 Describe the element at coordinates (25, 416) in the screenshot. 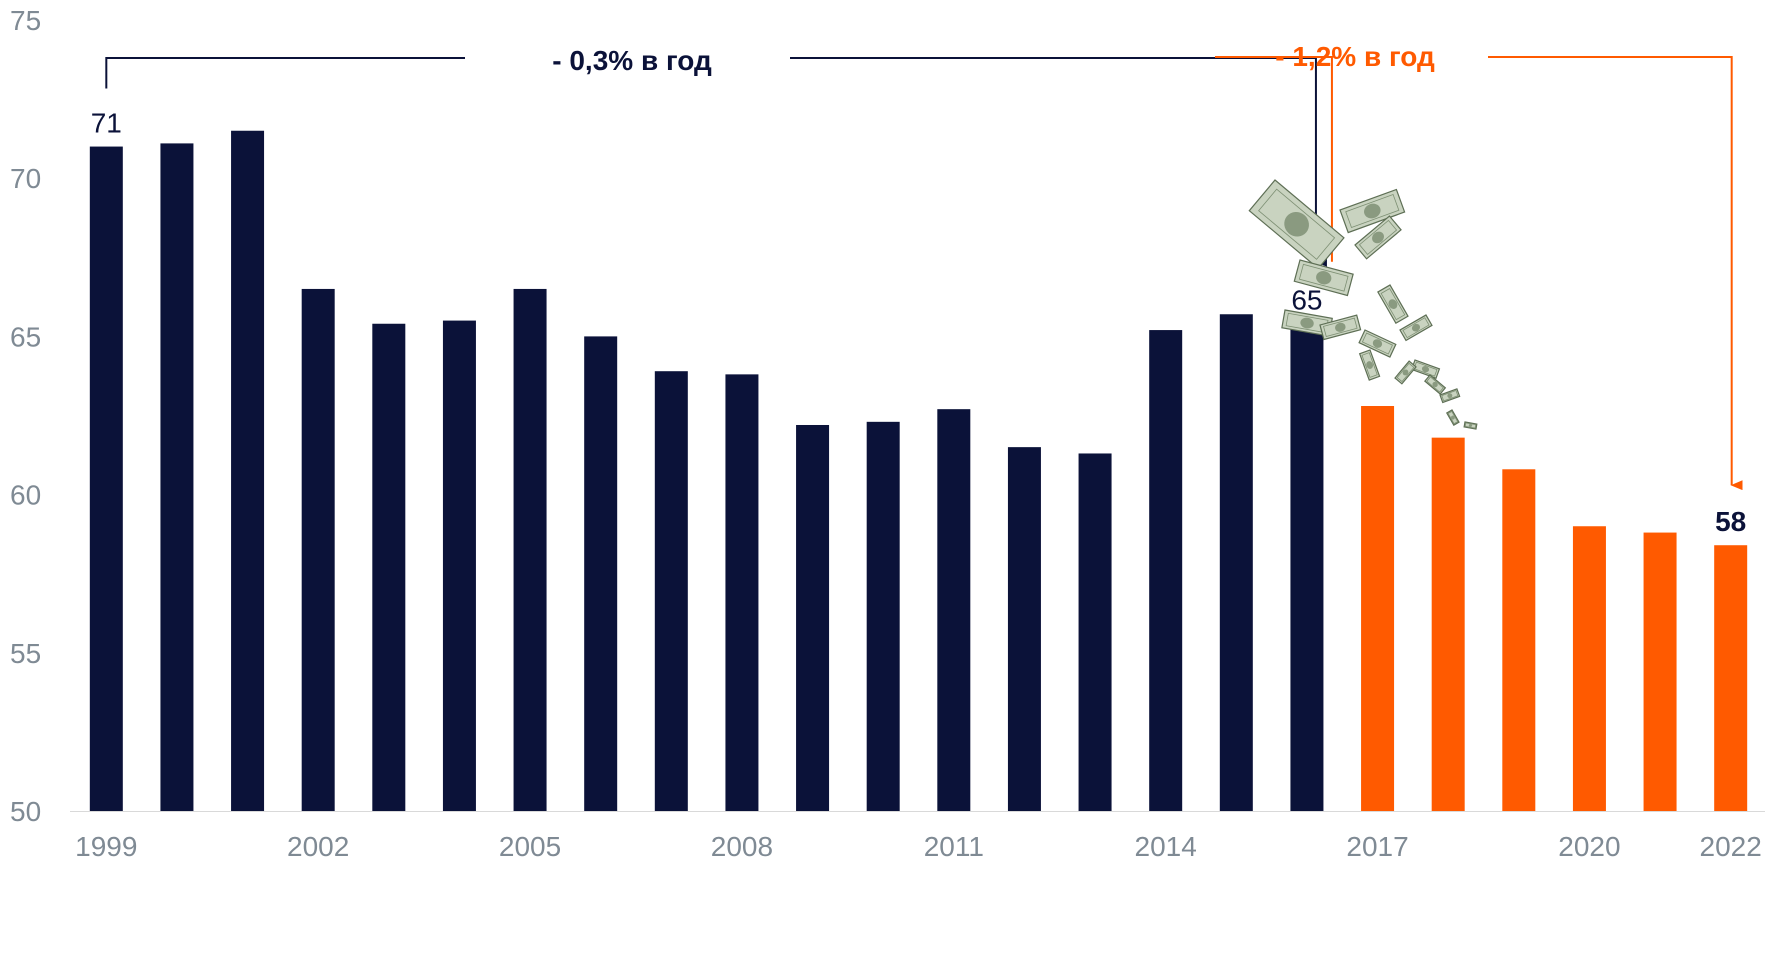

I see `y-axis-ticks: 50 55 60 65 70 75` at that location.